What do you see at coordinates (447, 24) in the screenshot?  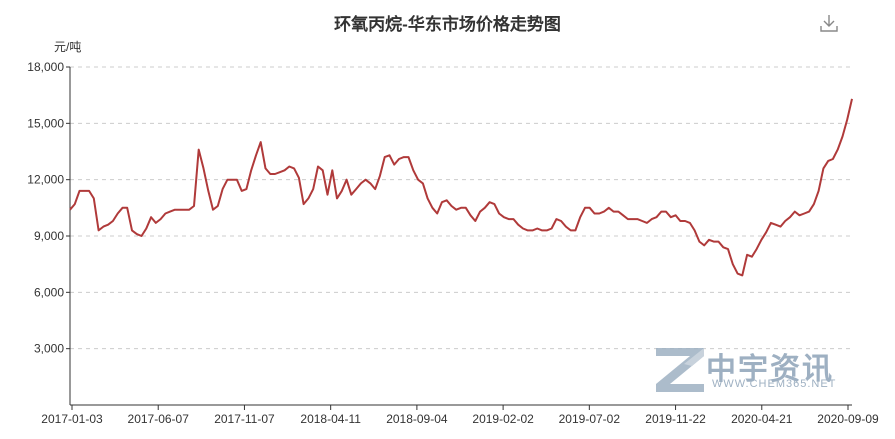 I see `chart-title: 环氧丙烷-华东市场价格走势图` at bounding box center [447, 24].